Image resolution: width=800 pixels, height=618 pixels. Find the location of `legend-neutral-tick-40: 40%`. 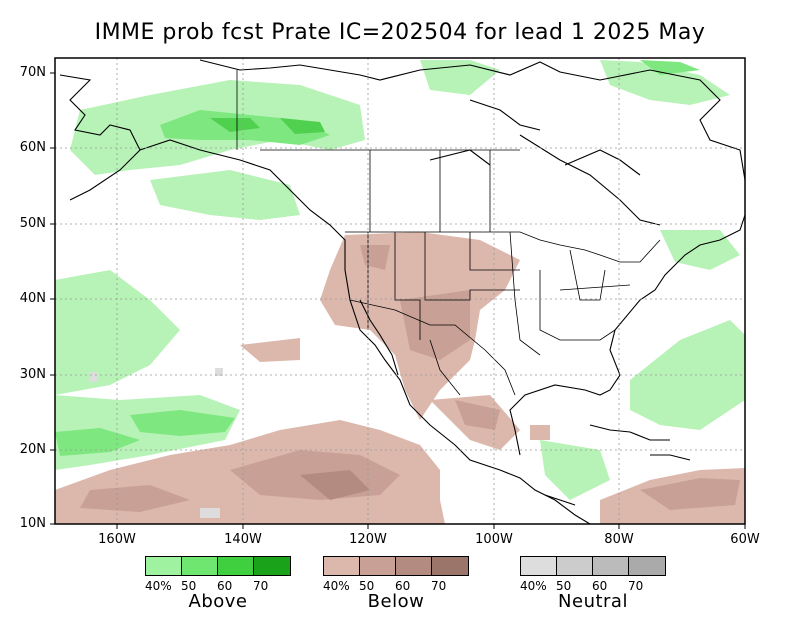

legend-neutral-tick-40: 40% is located at coordinates (533, 586).